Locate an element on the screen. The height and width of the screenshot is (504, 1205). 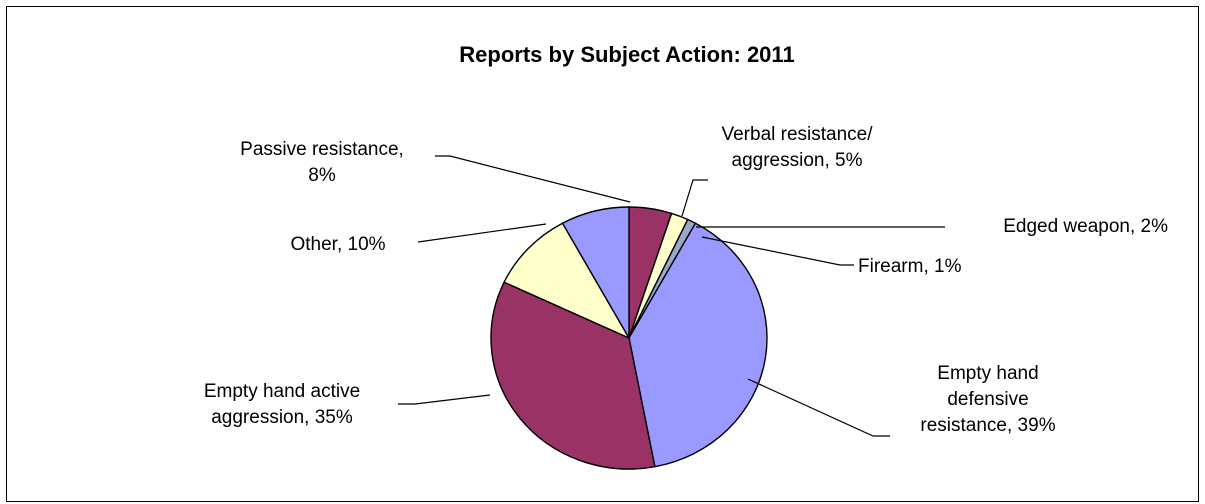
slice-label-4-line-1: aggression, 35% is located at coordinates (282, 417).